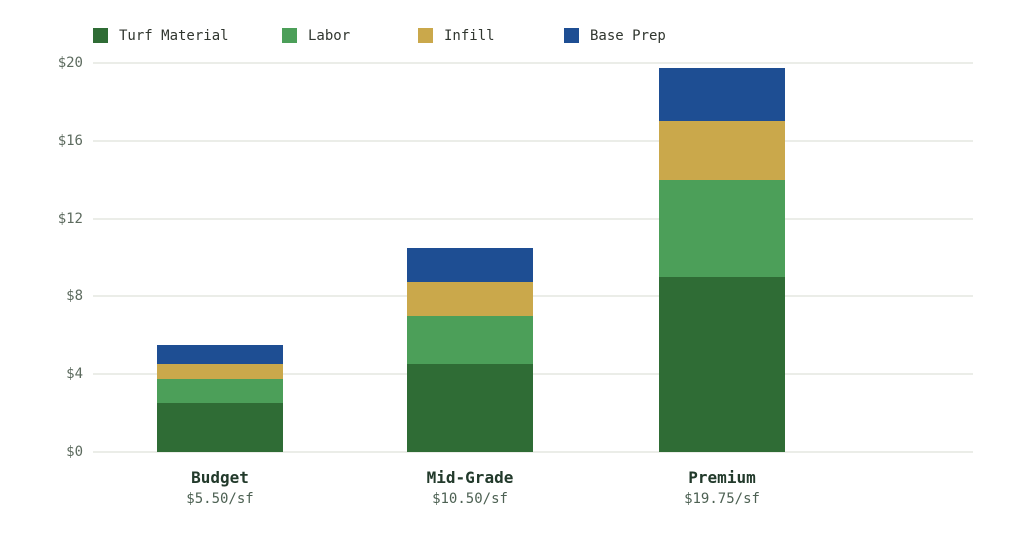  What do you see at coordinates (425, 35) in the screenshot?
I see `legend-swatch-infill-icon` at bounding box center [425, 35].